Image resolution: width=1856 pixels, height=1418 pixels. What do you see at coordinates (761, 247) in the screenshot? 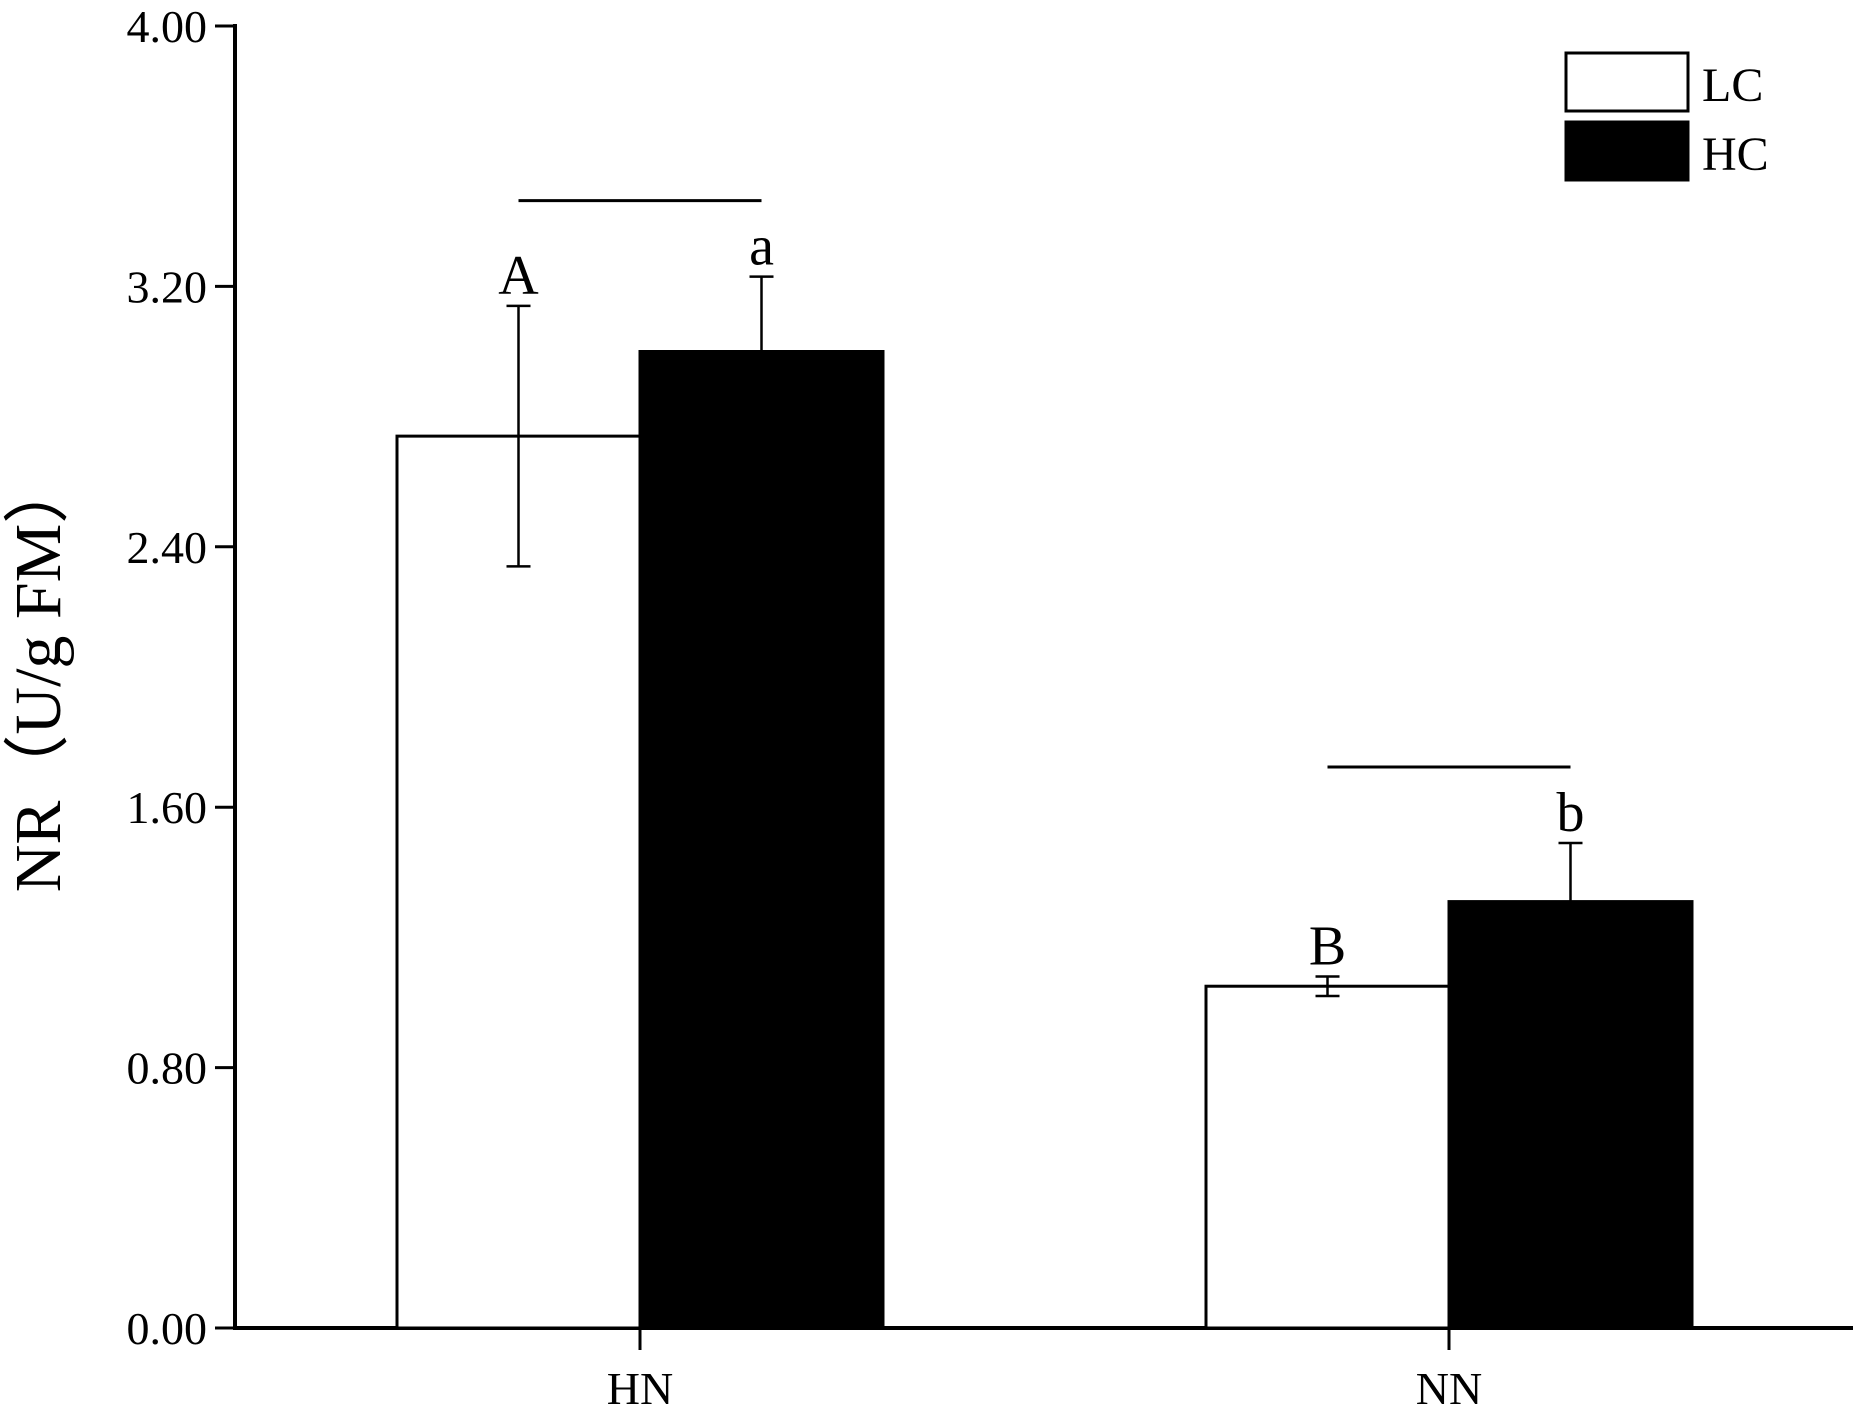
I see `significance-letter: a` at bounding box center [761, 247].